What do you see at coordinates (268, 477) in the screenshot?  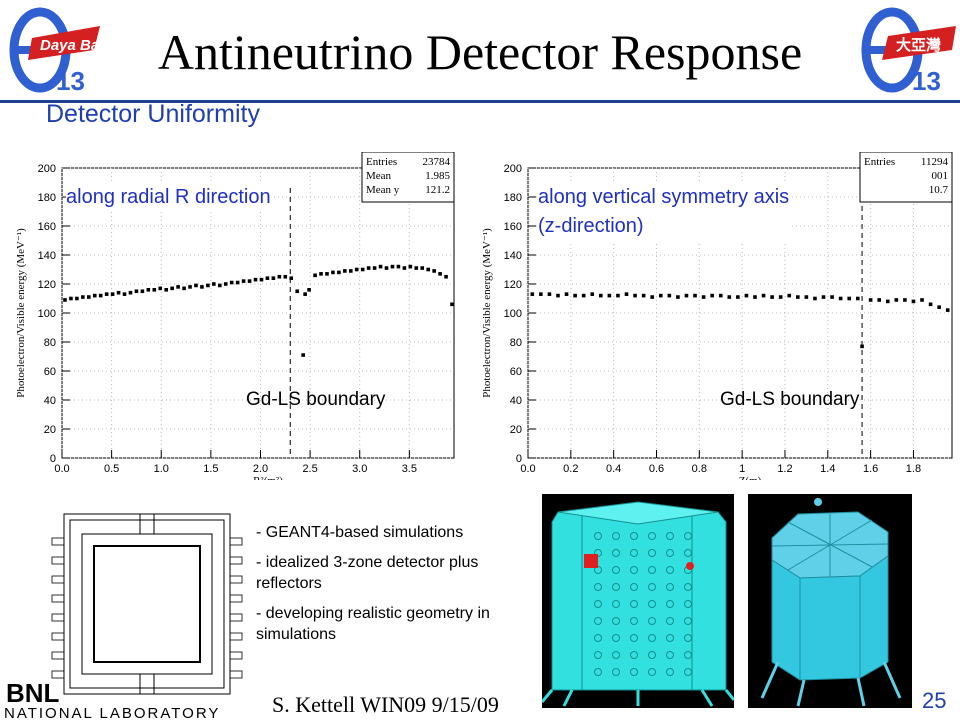 I see `x-axis-label: R²(m²)` at bounding box center [268, 477].